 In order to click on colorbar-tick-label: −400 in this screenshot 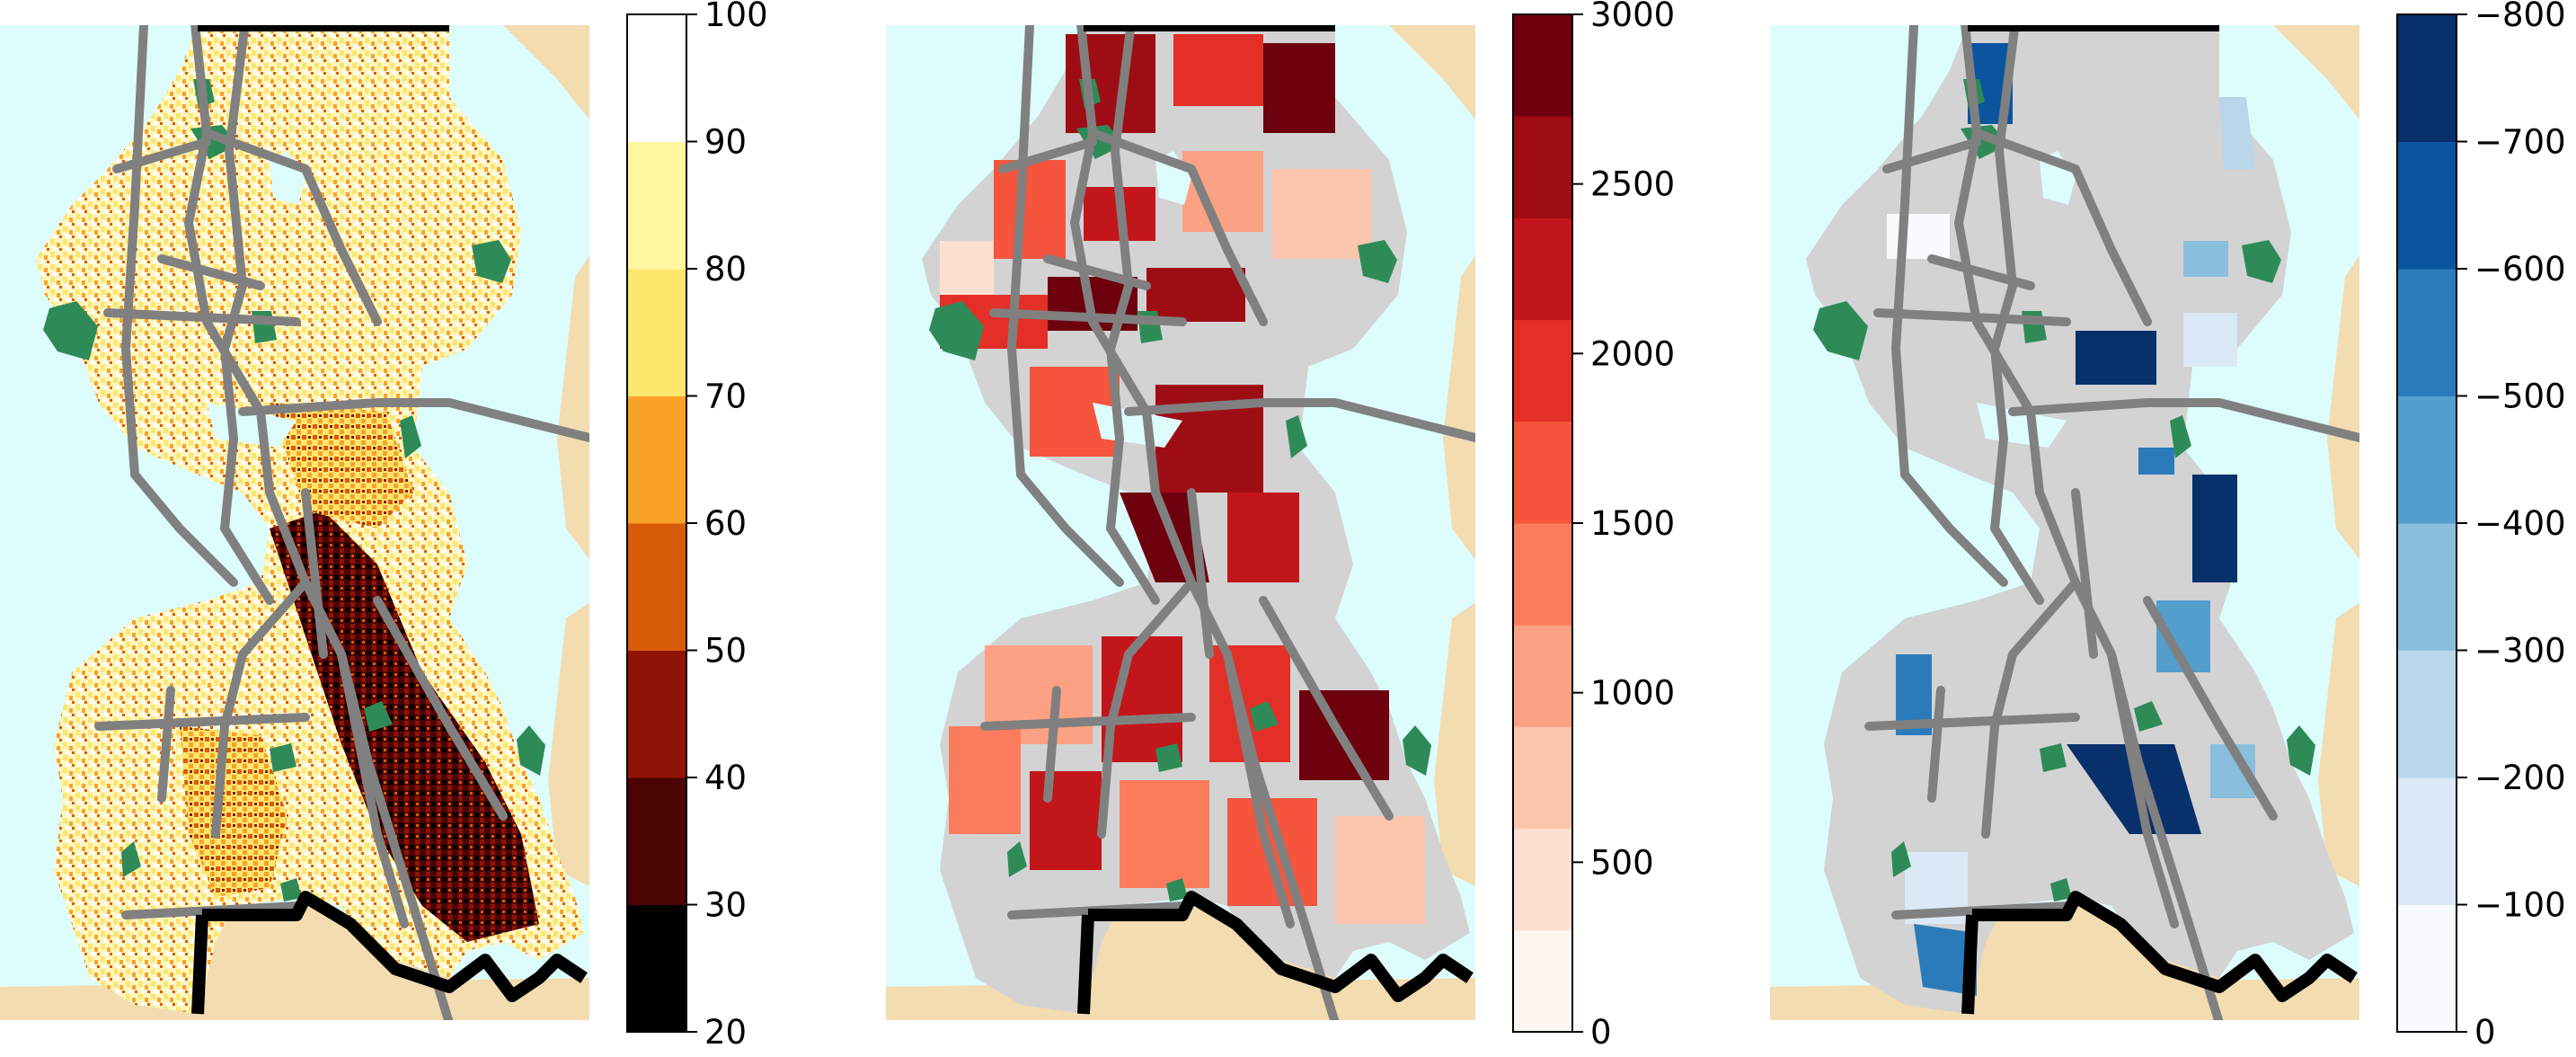, I will do `click(2520, 523)`.